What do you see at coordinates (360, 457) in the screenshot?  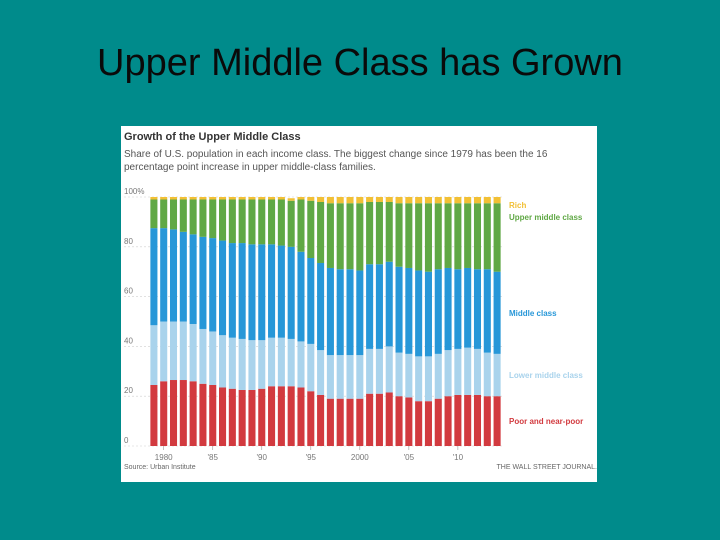 I see `x-tick-label: 2000` at bounding box center [360, 457].